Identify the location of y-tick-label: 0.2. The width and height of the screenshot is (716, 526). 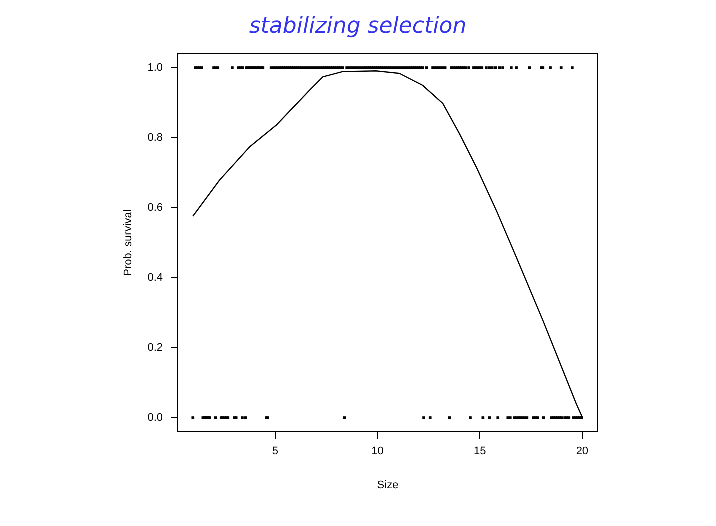
(155, 348).